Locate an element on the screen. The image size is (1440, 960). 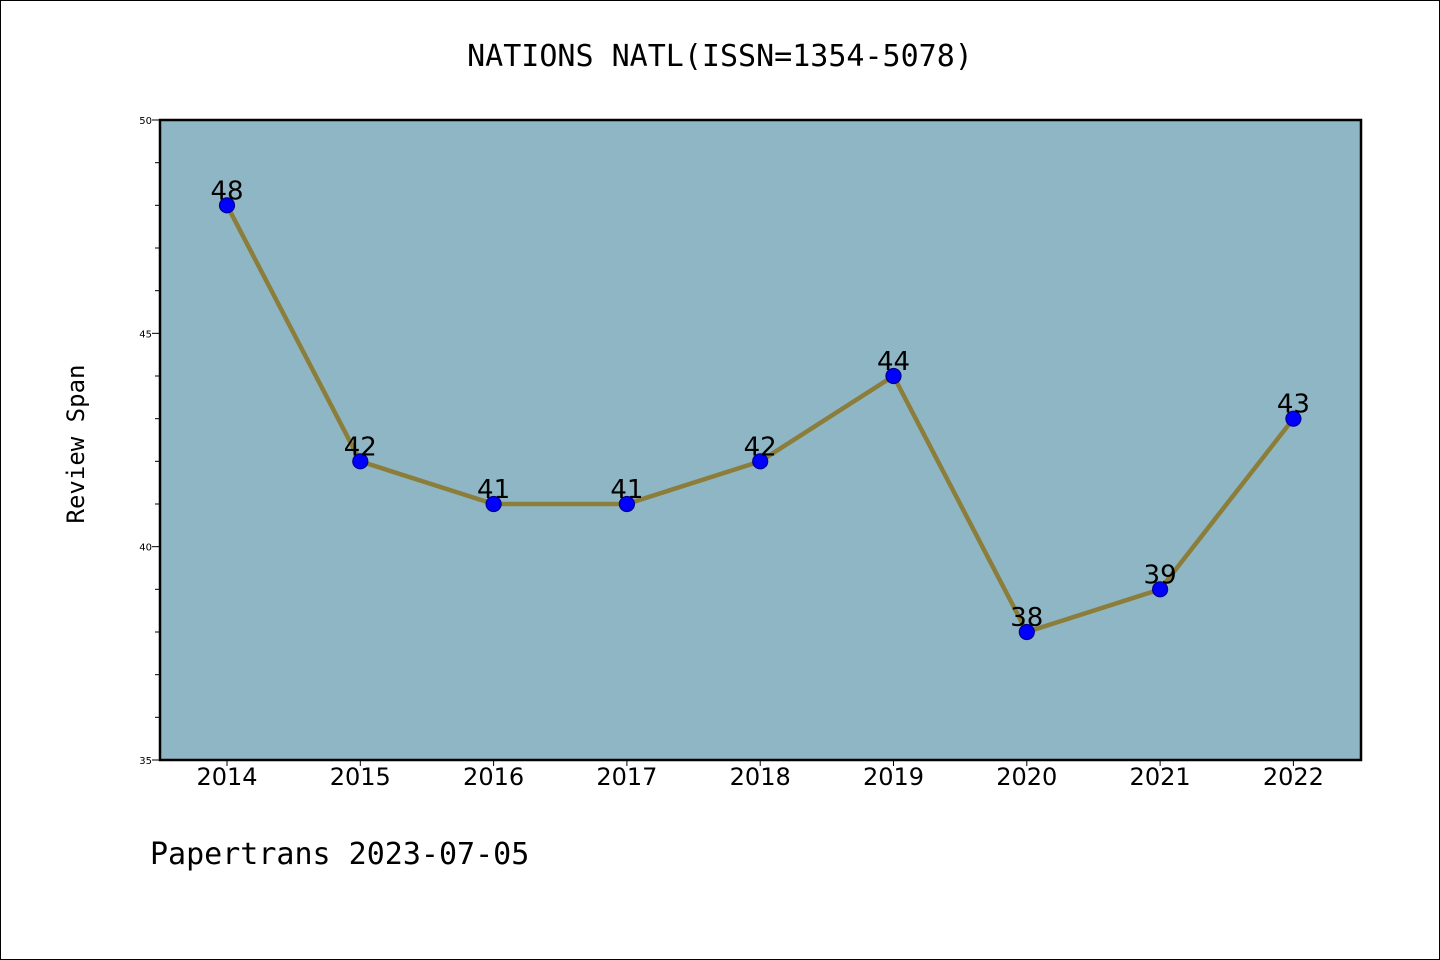
x-tick-label: 2016 is located at coordinates (493, 777).